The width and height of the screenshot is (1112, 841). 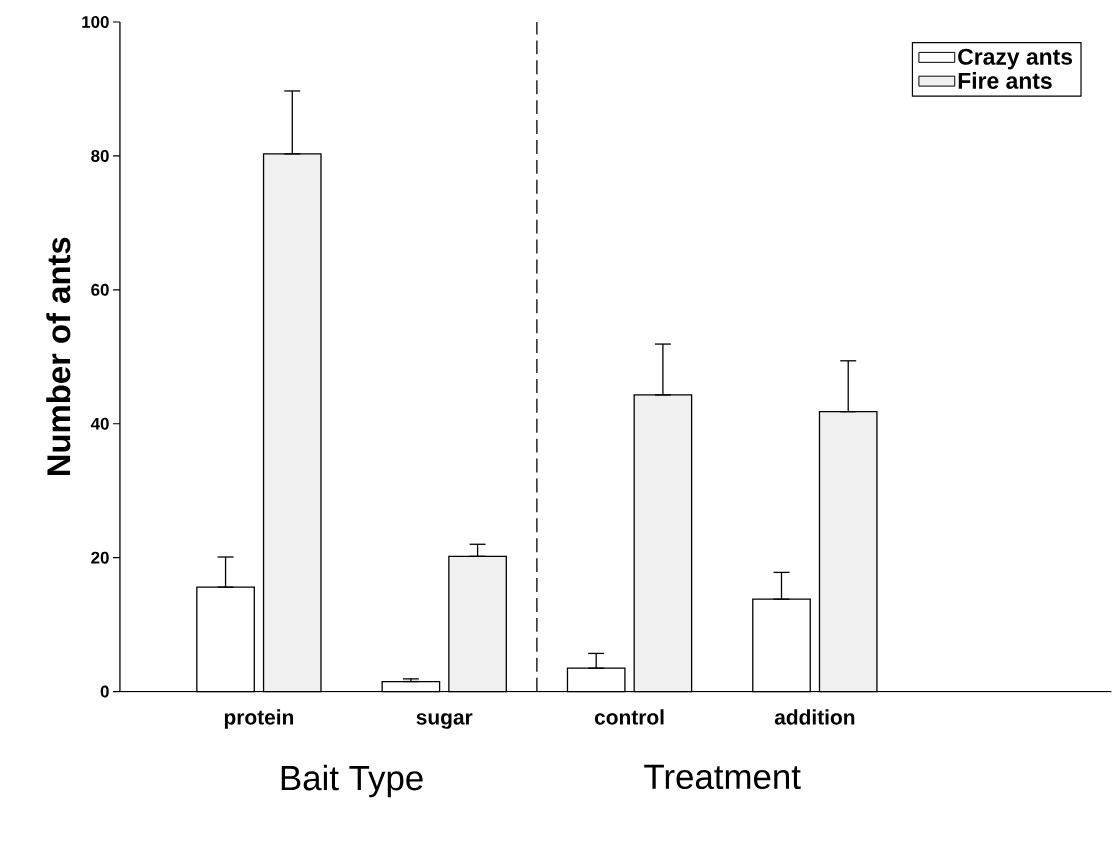 What do you see at coordinates (1015, 59) in the screenshot?
I see `legend-label: Crazy ants` at bounding box center [1015, 59].